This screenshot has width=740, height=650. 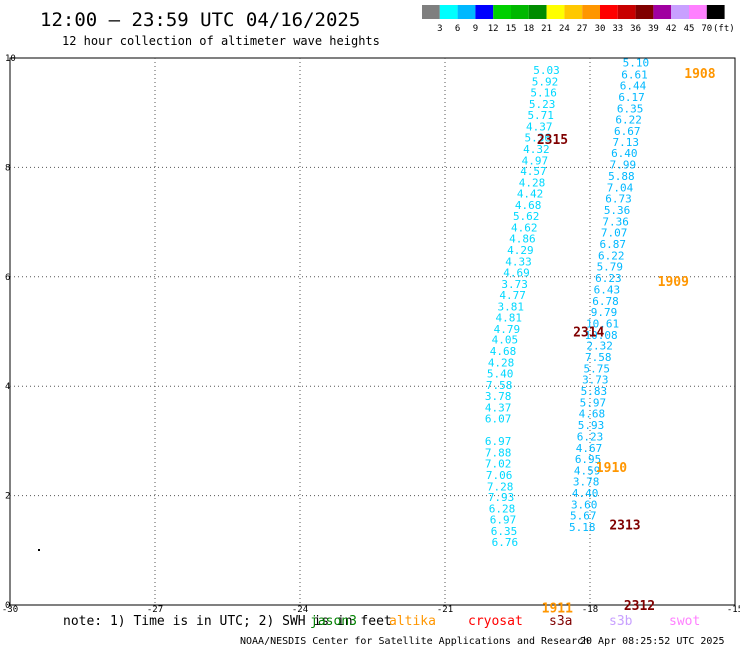 I want to click on chart-title: 12:00 – 23:59 UTC 04/16/2025, so click(x=200, y=20).